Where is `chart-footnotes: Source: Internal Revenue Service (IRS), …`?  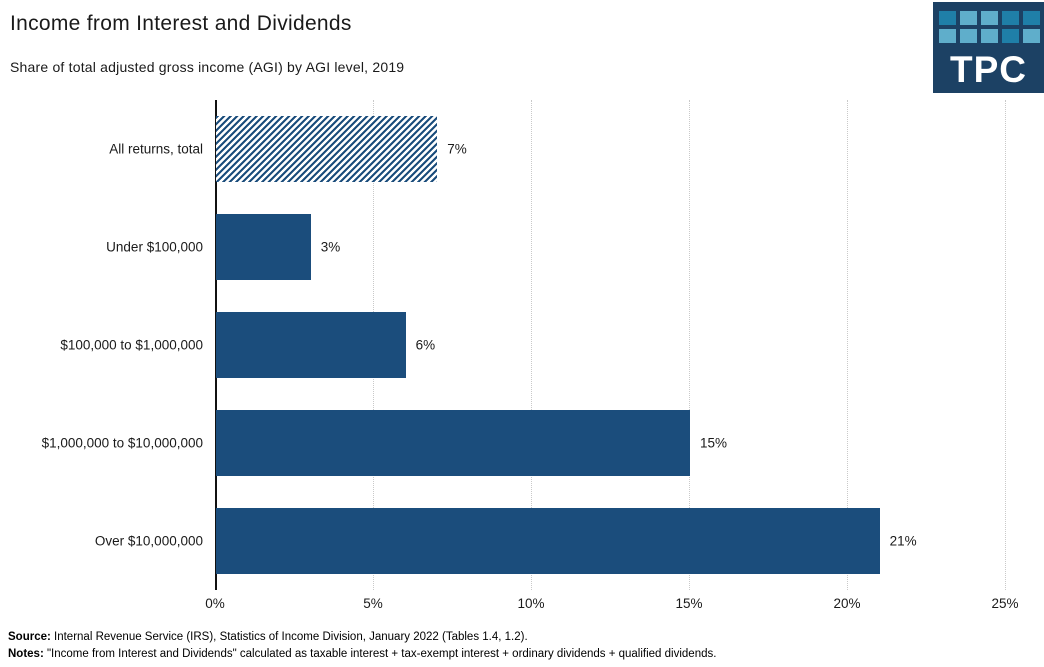
chart-footnotes: Source: Internal Revenue Service (IRS), … is located at coordinates (362, 646).